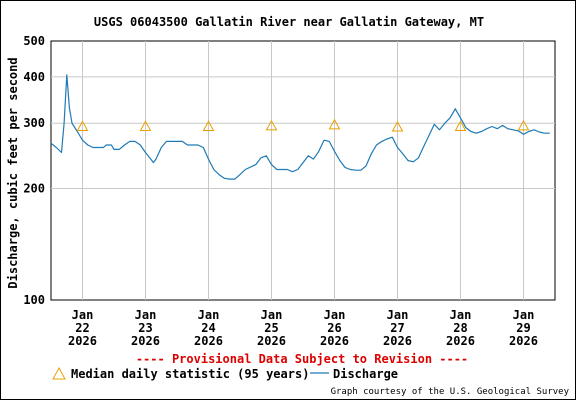 This screenshot has width=576, height=401. I want to click on x-tick-label: 28, so click(460, 328).